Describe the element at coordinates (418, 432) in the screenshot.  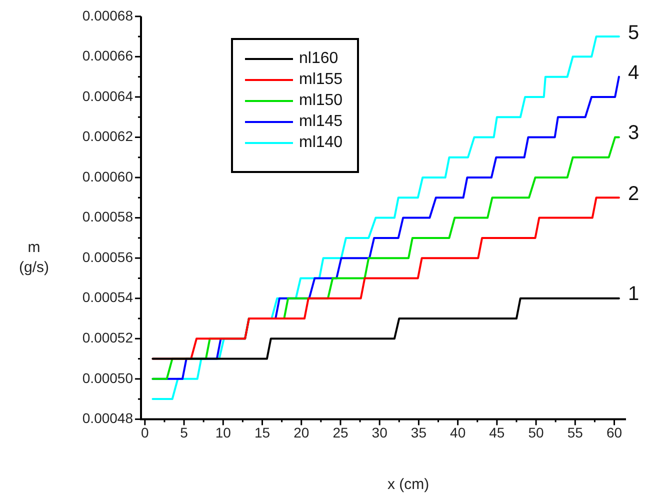
I see `x-tick-label: 35` at that location.